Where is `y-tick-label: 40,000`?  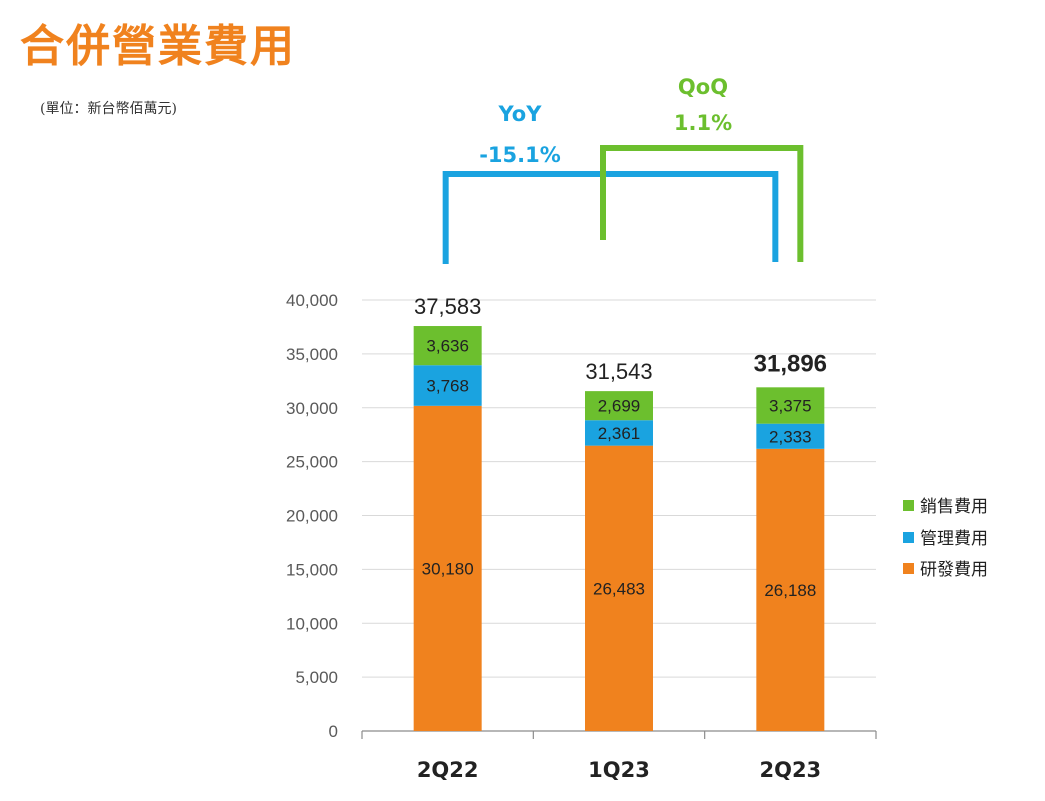
y-tick-label: 40,000 is located at coordinates (312, 300).